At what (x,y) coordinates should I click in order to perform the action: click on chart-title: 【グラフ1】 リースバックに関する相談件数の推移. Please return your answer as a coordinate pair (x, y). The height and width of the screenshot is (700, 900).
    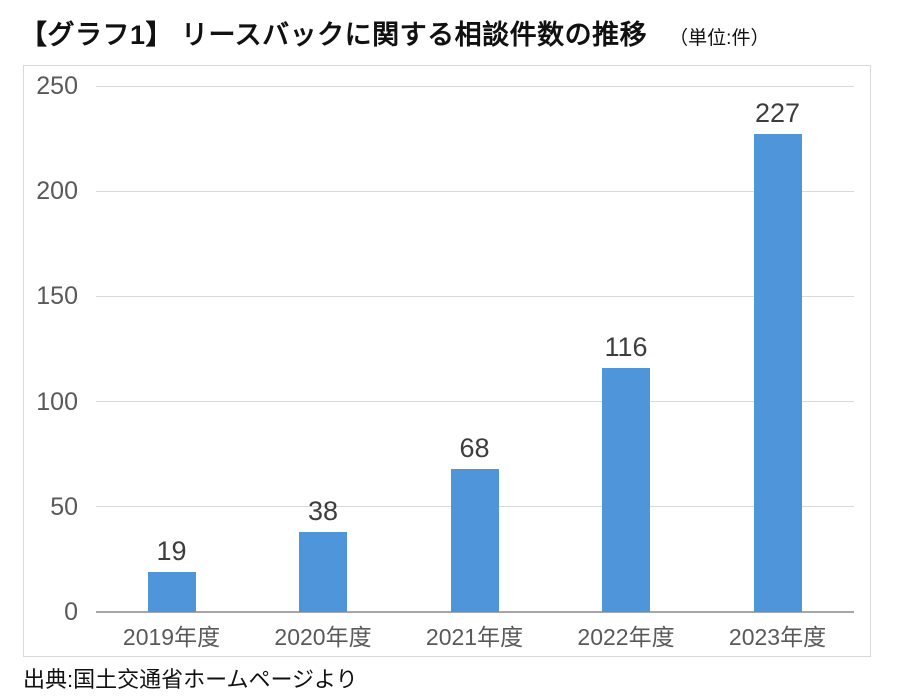
    Looking at the image, I should click on (334, 35).